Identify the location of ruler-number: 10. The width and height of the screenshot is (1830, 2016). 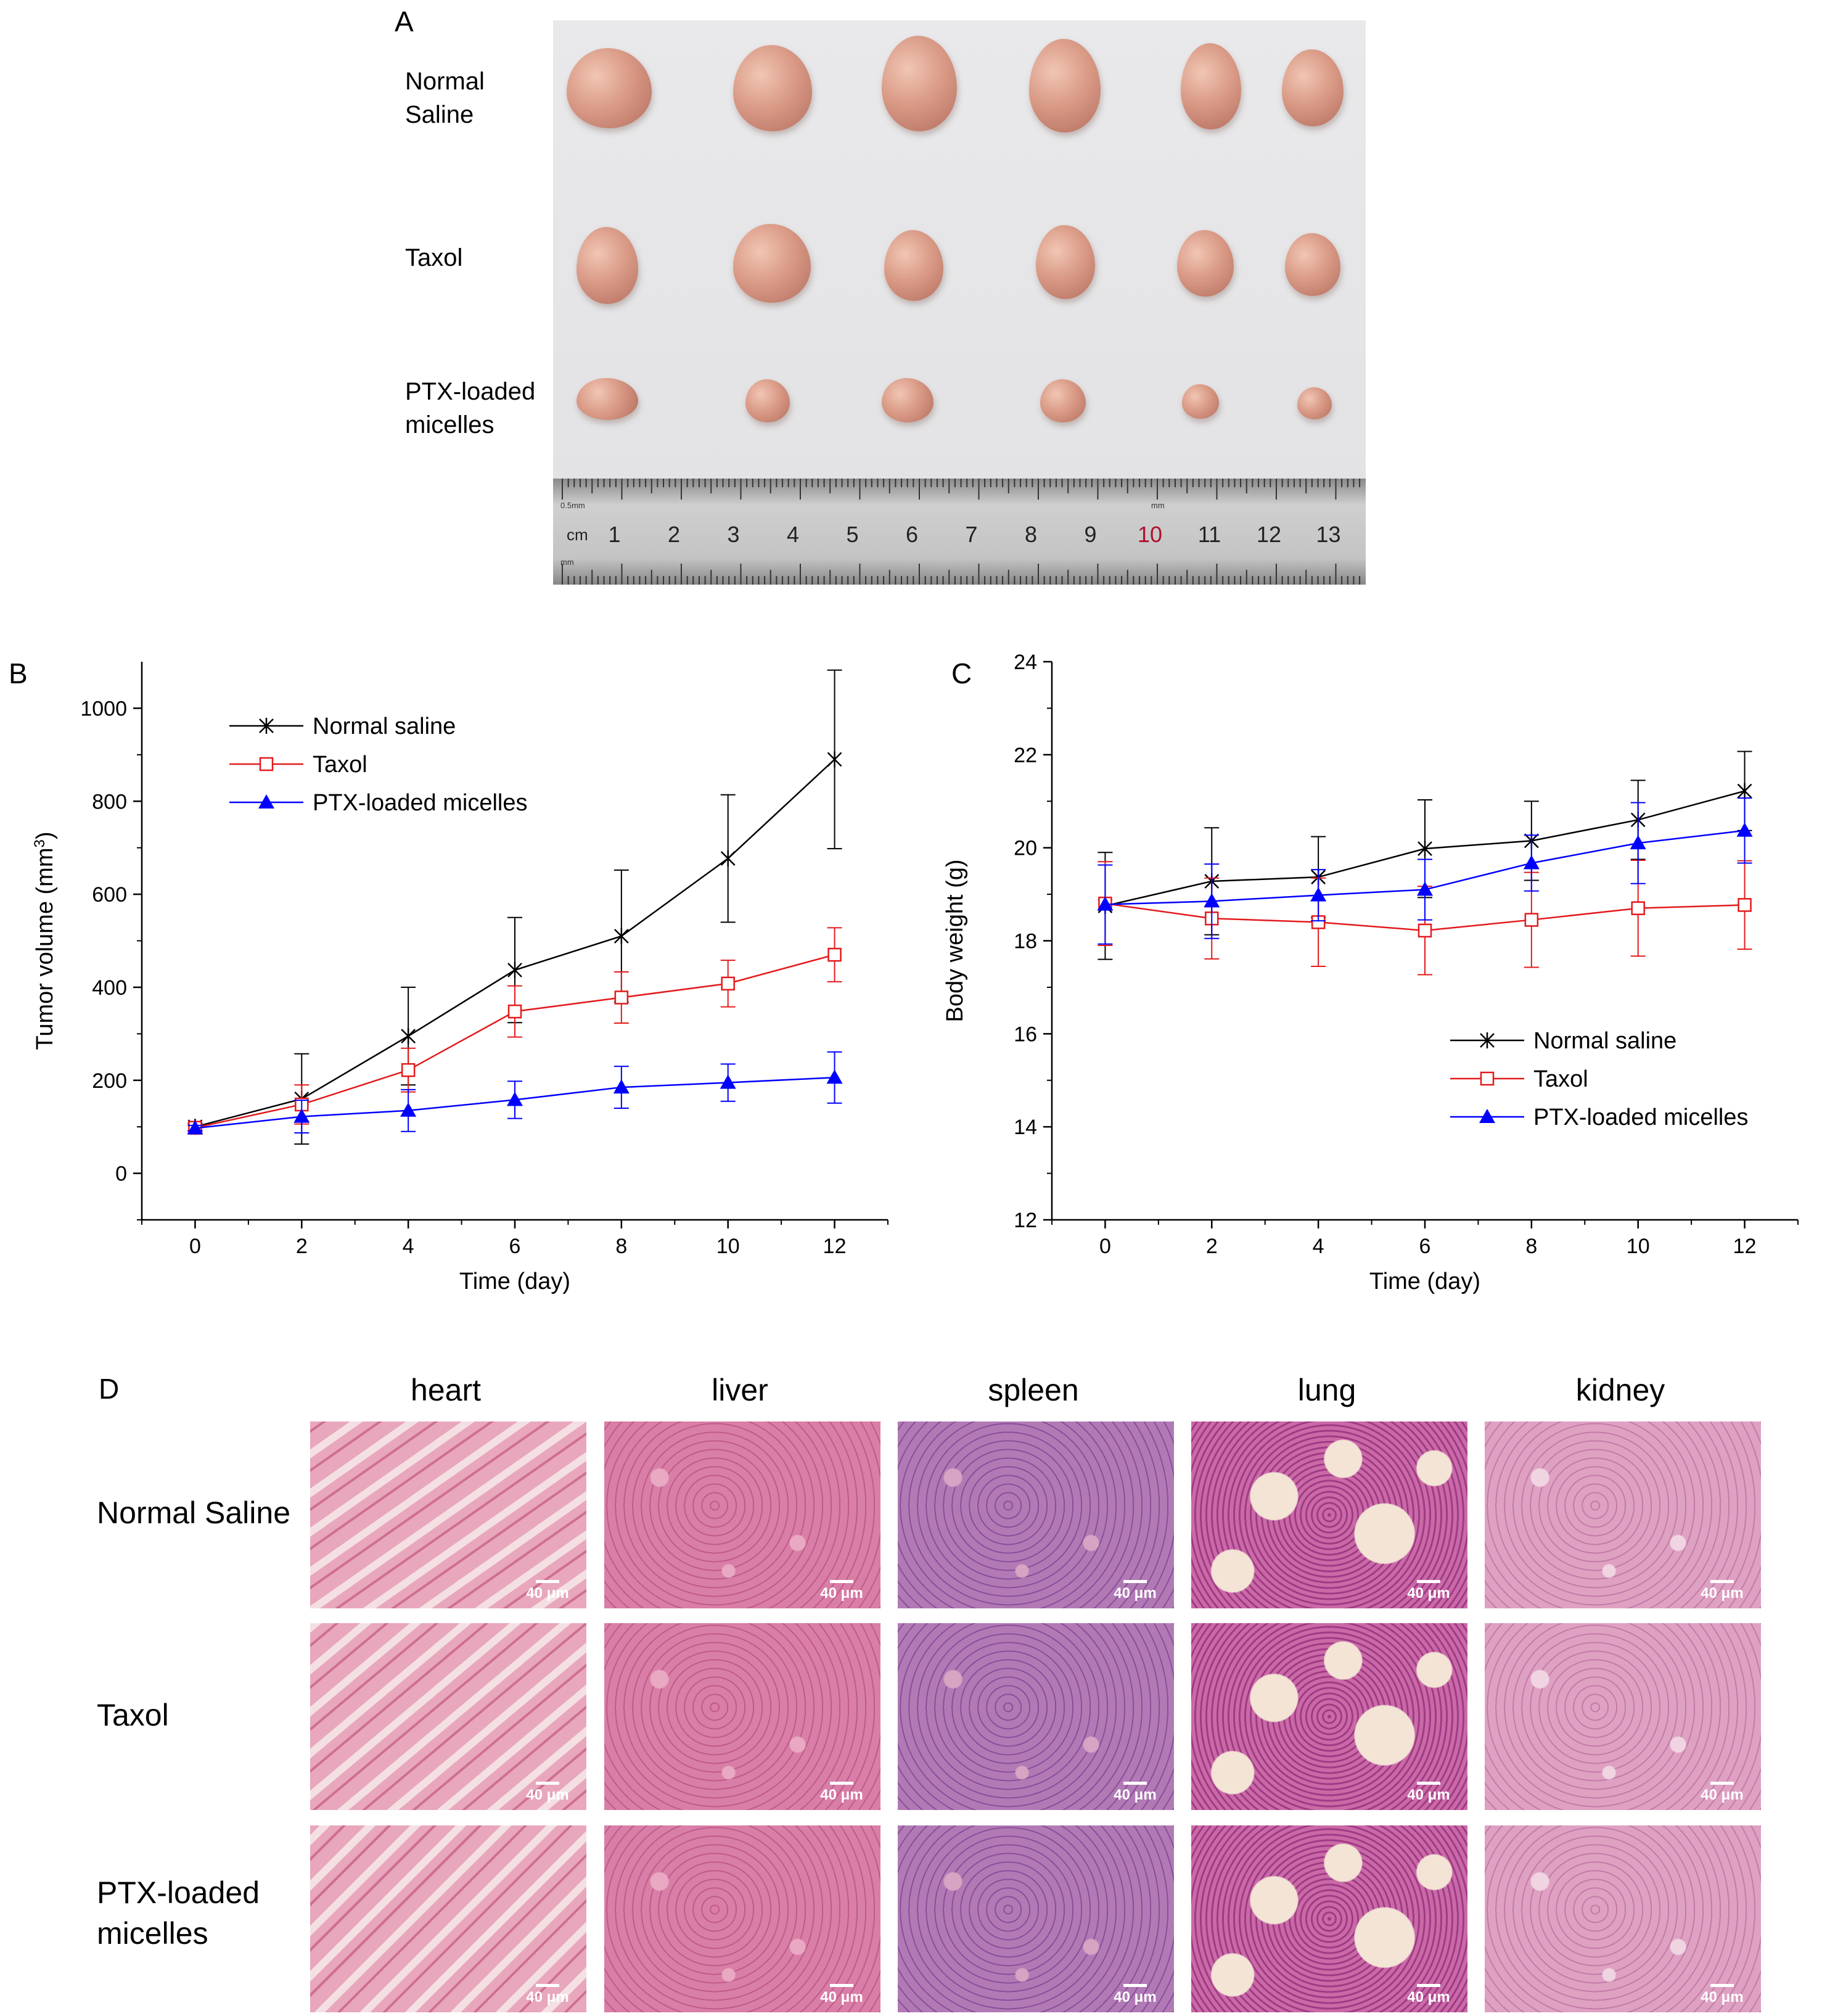
(1150, 534).